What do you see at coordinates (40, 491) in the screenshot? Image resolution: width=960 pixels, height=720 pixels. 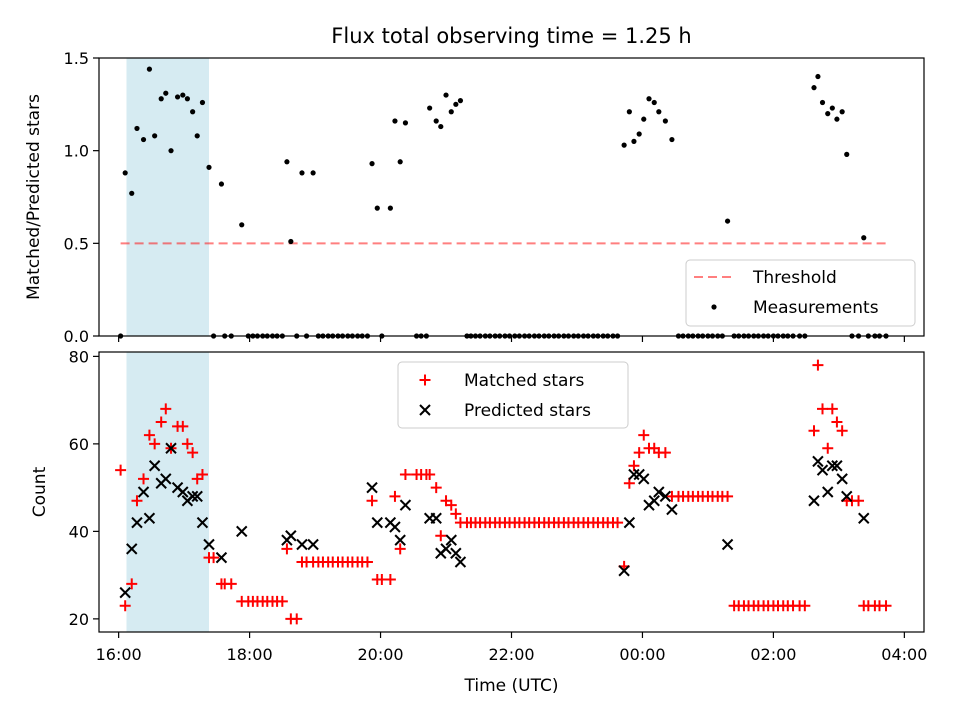 I see `bottom-y-axis-label: Count` at bounding box center [40, 491].